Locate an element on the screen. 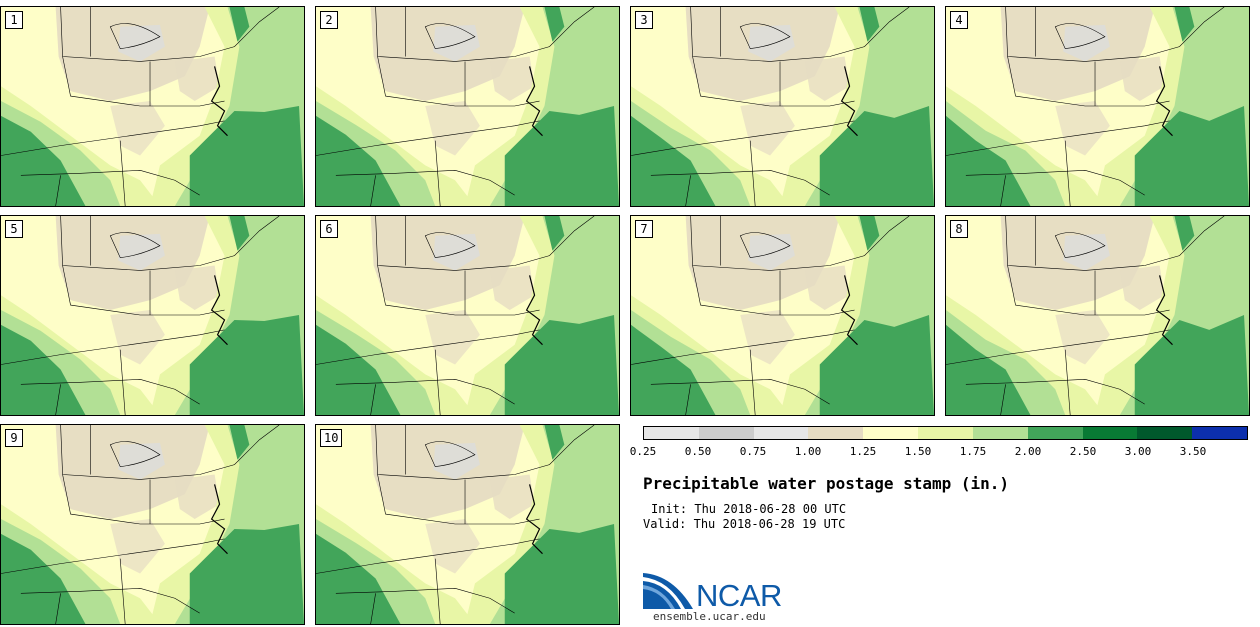 Image resolution: width=1260 pixels, height=627 pixels. colorbar-tick-label: 2.50 is located at coordinates (1083, 451).